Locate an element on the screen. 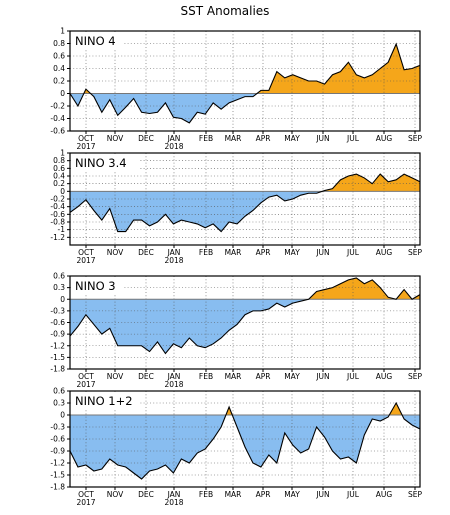  panel-label: NINO 3.4 is located at coordinates (101, 163).